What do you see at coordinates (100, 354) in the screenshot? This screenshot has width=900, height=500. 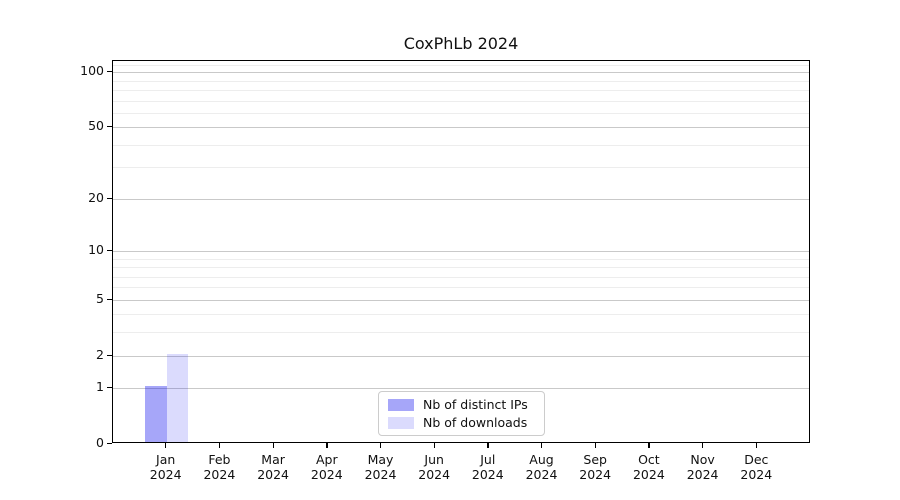 I see `y-tick-label-2: 2` at bounding box center [100, 354].